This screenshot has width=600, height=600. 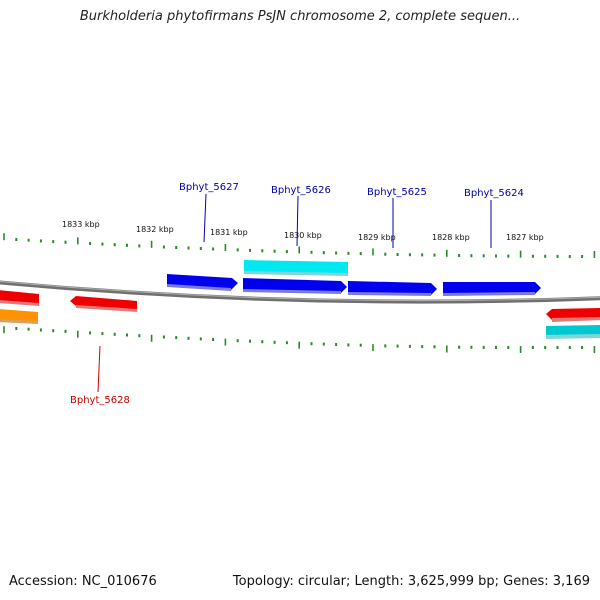 I want to click on chromosome-backbone, so click(x=300, y=292).